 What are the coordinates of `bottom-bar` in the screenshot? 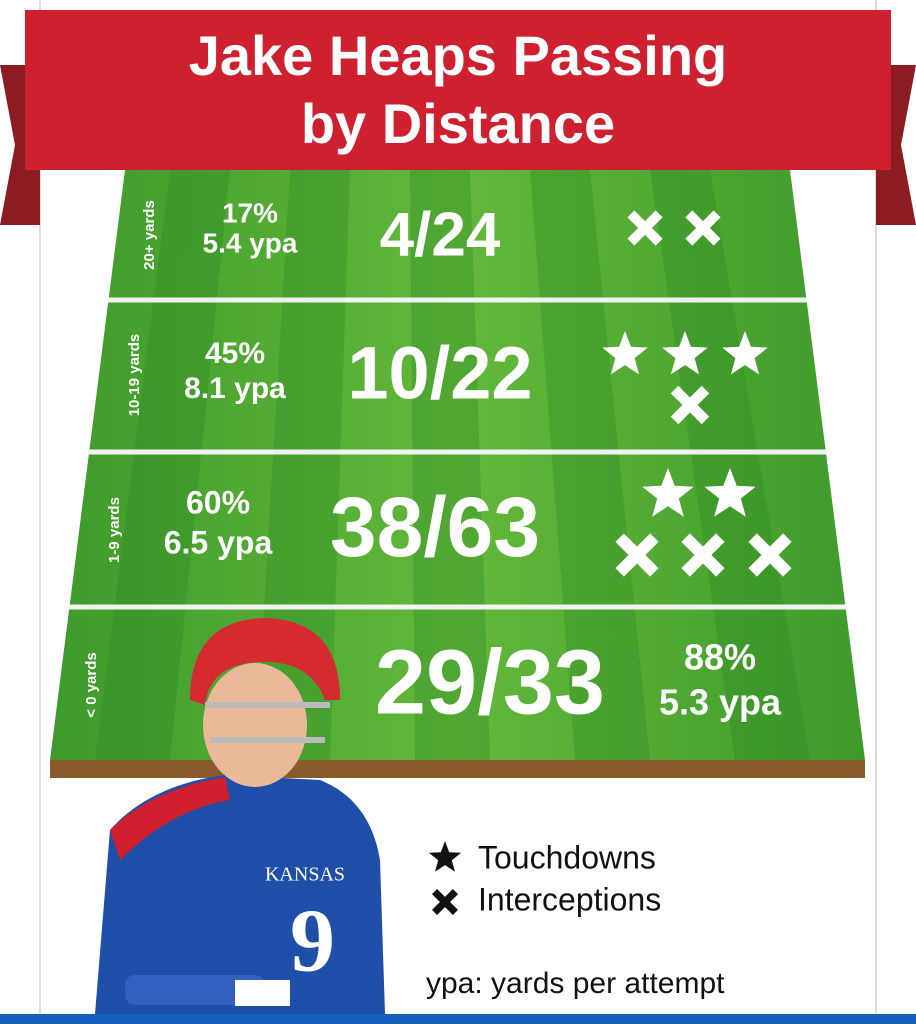 It's located at (458, 1019).